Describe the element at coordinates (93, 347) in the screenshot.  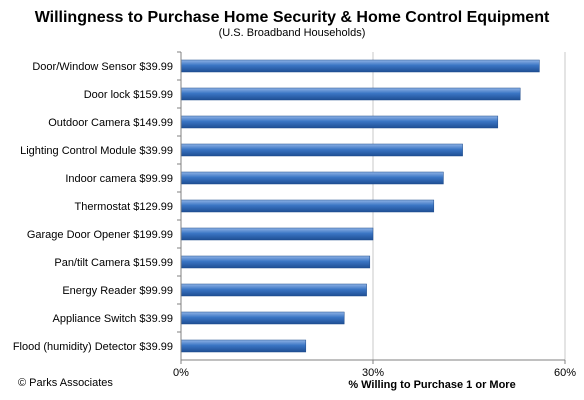
I see `category-label: Flood (humidity) Detector $39.99` at that location.